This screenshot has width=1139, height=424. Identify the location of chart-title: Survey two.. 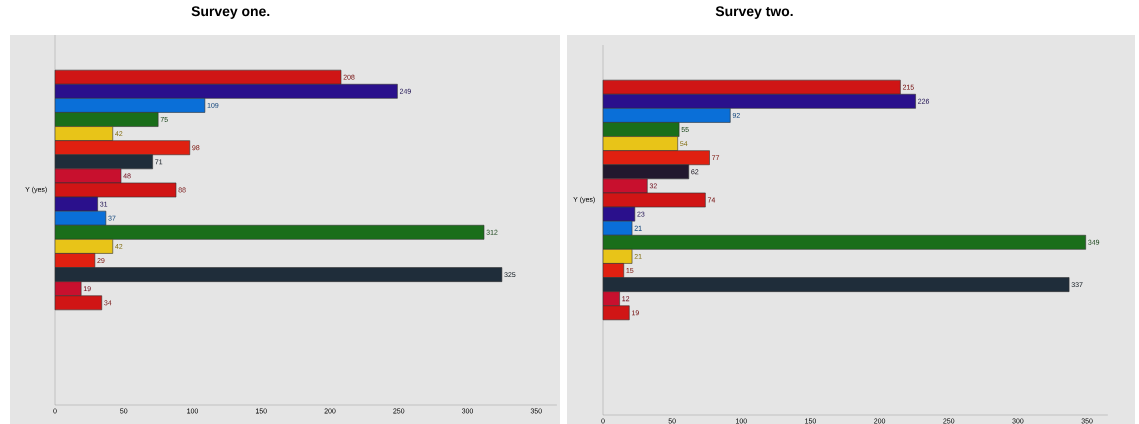
(754, 12).